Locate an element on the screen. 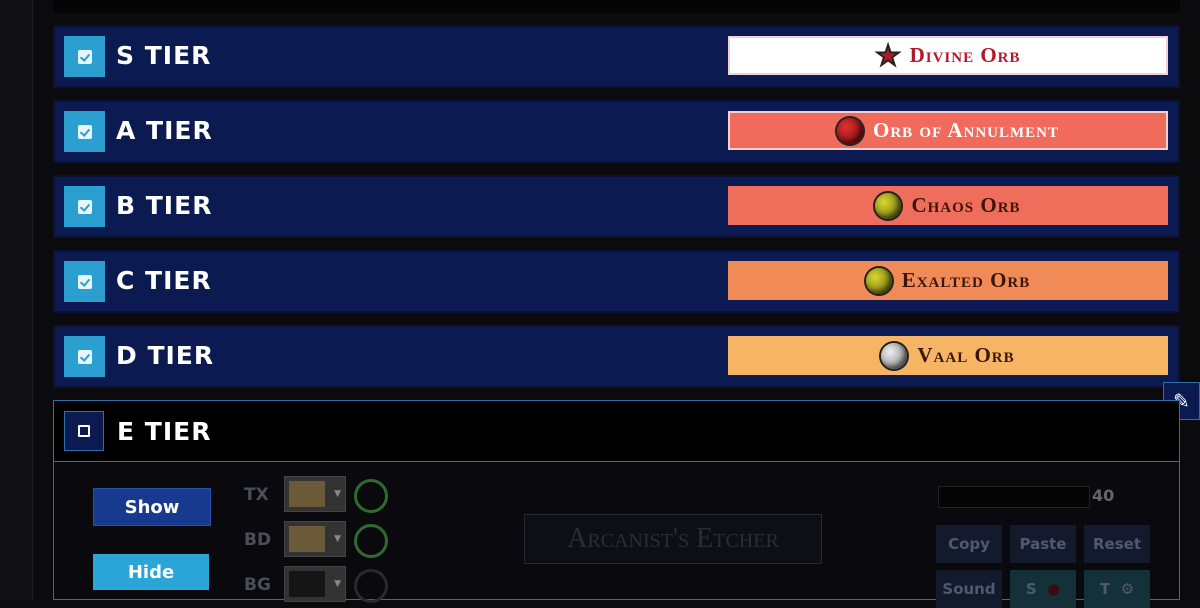 This screenshot has width=1200, height=608. silver-orb-icon is located at coordinates (894, 355).